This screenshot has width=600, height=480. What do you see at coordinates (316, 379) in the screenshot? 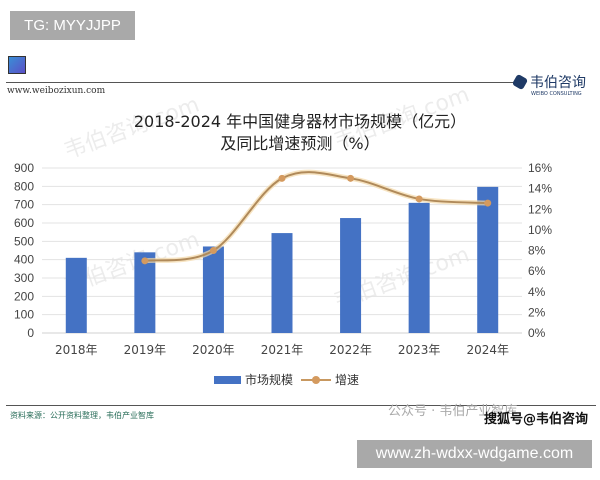
I see `legend-line-swatch` at bounding box center [316, 379].